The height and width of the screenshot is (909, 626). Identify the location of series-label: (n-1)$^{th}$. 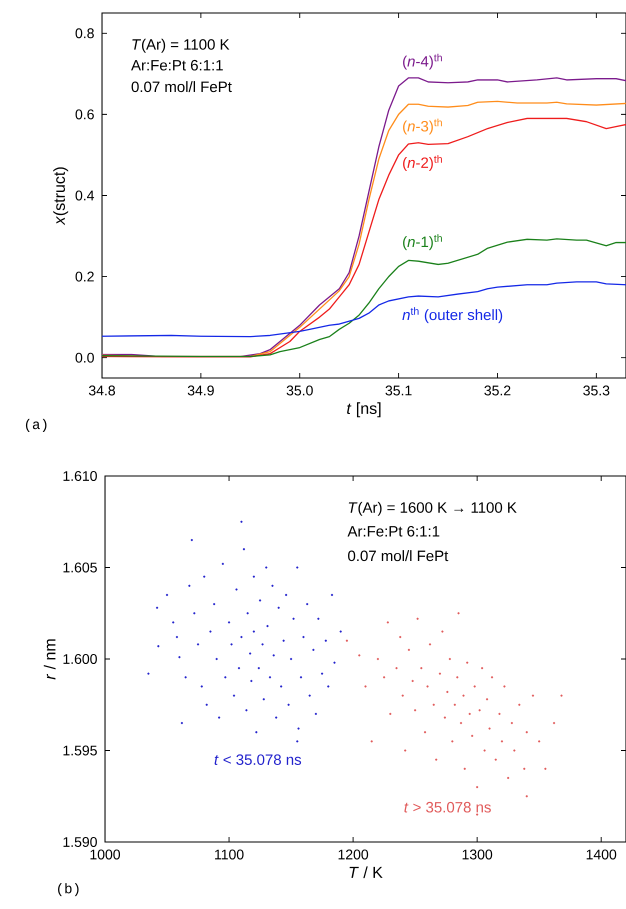
(422, 242).